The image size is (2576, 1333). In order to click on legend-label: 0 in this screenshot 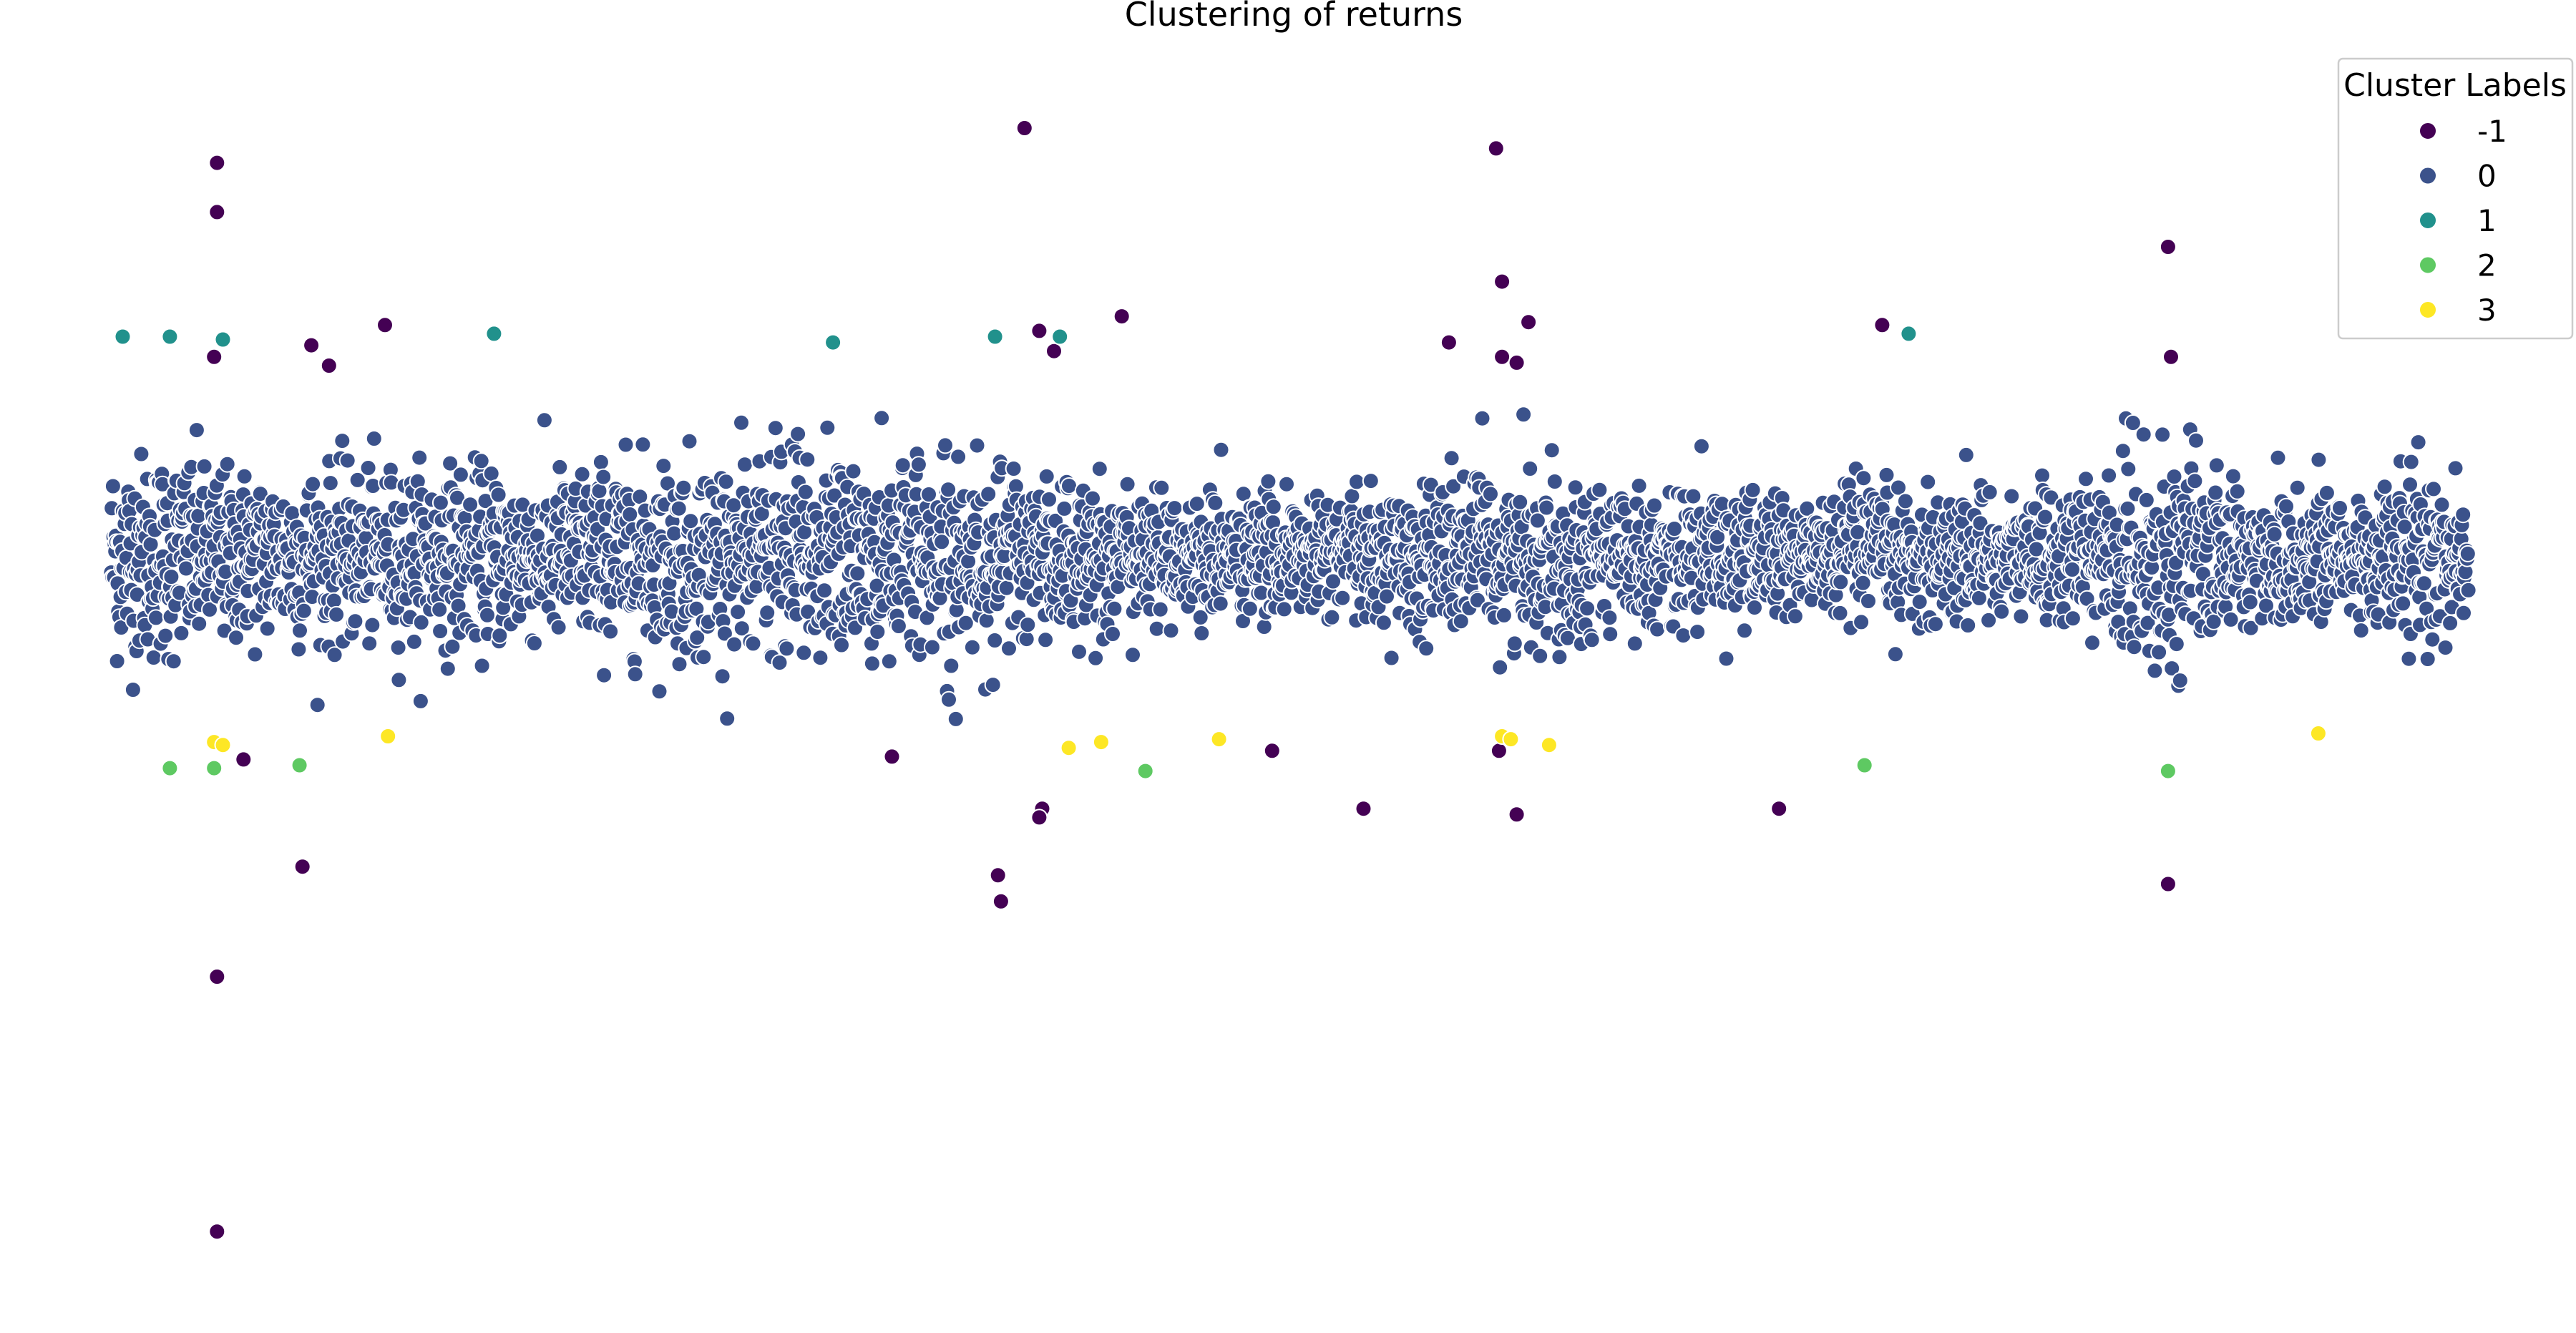, I will do `click(2487, 176)`.